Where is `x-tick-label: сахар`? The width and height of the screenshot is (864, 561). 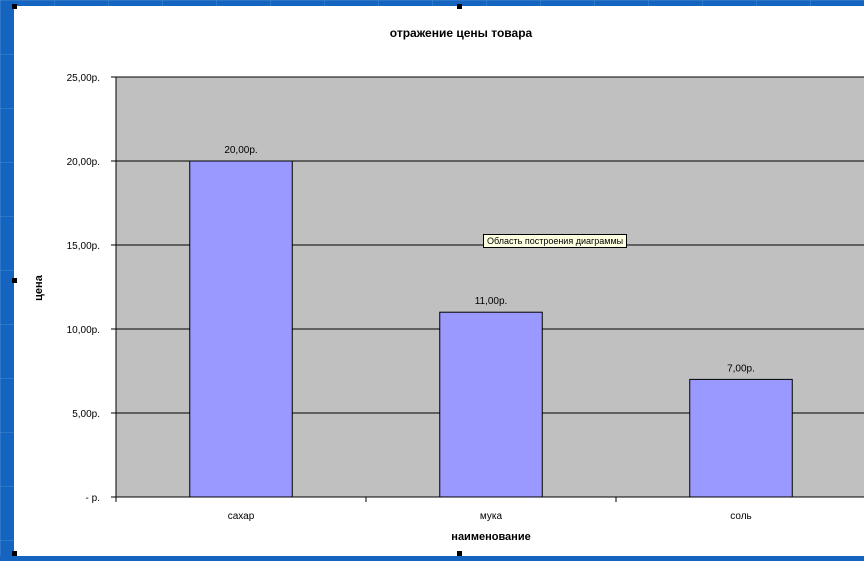 x-tick-label: сахар is located at coordinates (241, 516).